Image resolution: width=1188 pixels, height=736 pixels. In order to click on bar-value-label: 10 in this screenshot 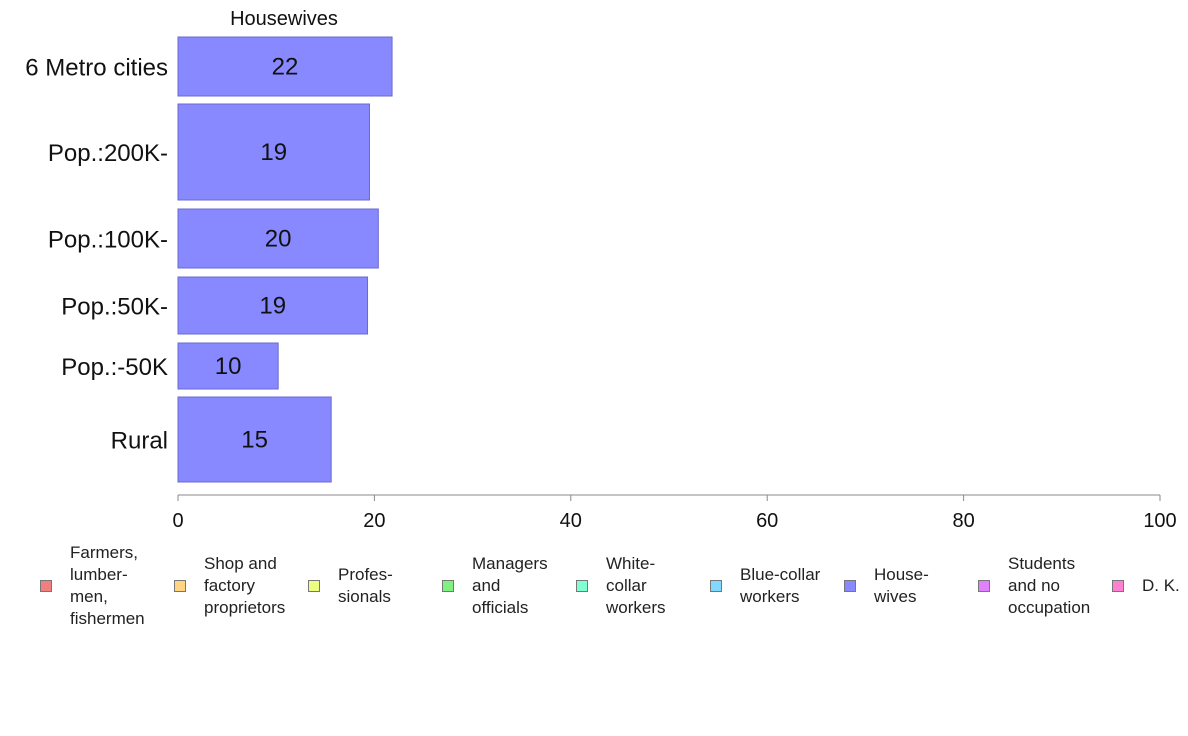, I will do `click(228, 366)`.